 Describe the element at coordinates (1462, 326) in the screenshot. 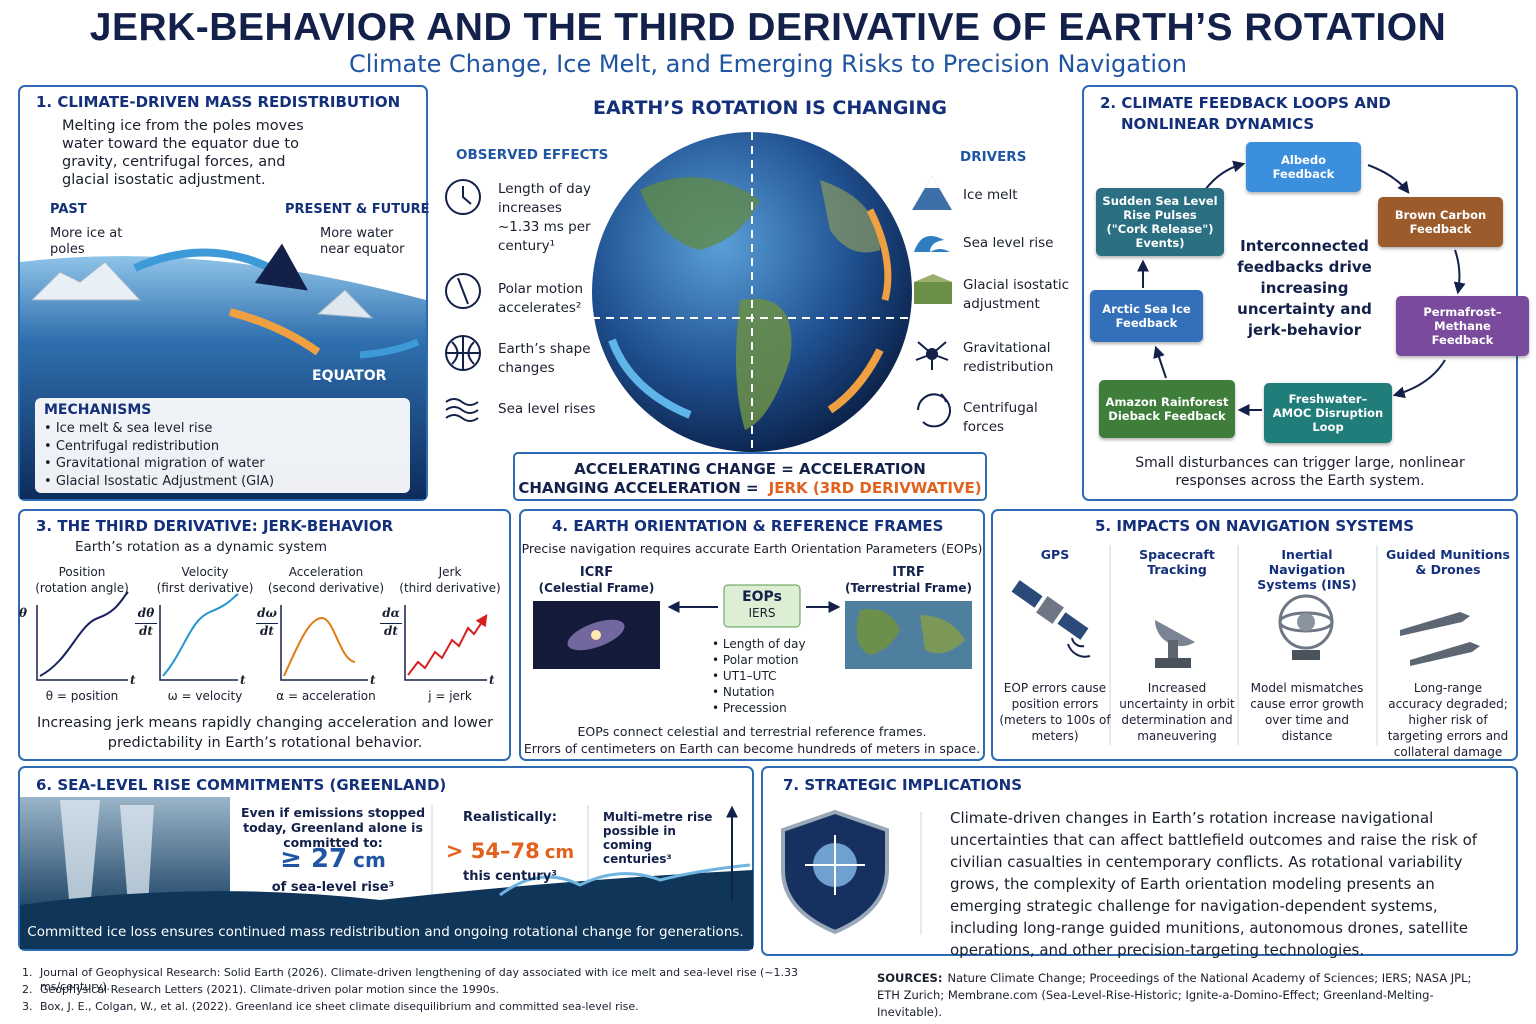

I see `feedback-node: Permafrost–Methane Feedback` at that location.